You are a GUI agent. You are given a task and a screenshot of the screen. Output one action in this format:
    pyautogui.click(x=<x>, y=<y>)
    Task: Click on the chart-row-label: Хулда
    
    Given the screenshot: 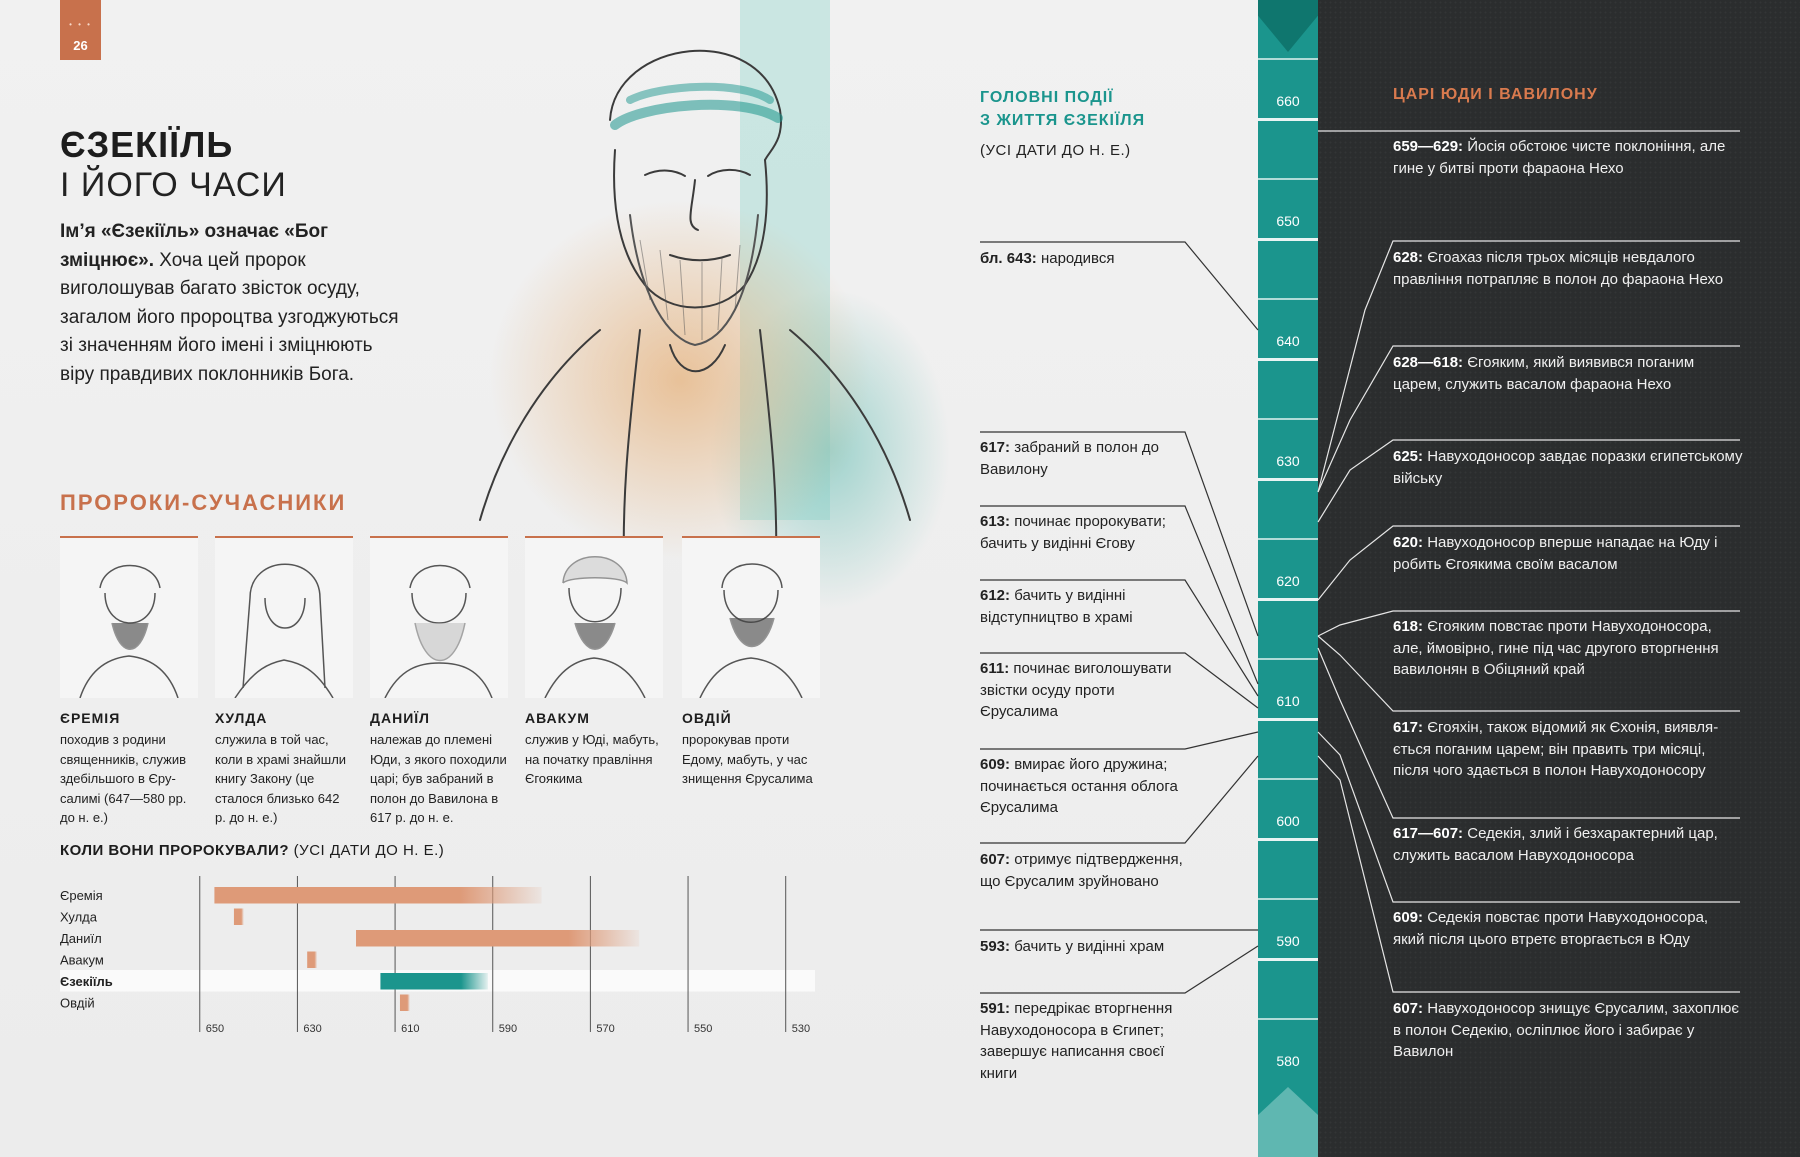 What is the action you would take?
    pyautogui.click(x=79, y=916)
    